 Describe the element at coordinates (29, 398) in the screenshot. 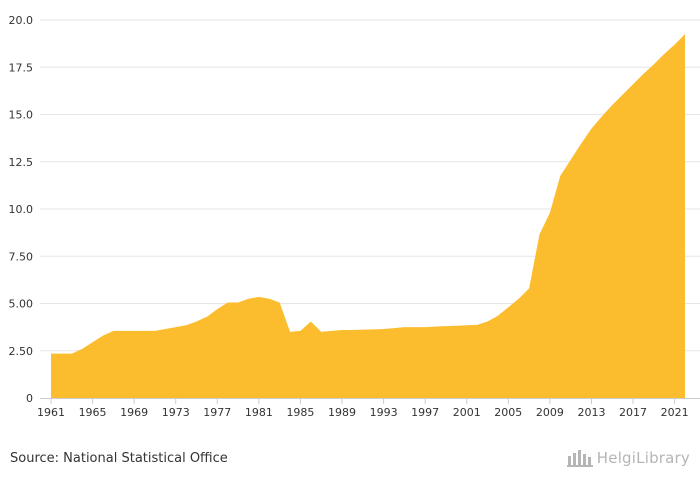

I see `y-tick-label: 0` at that location.